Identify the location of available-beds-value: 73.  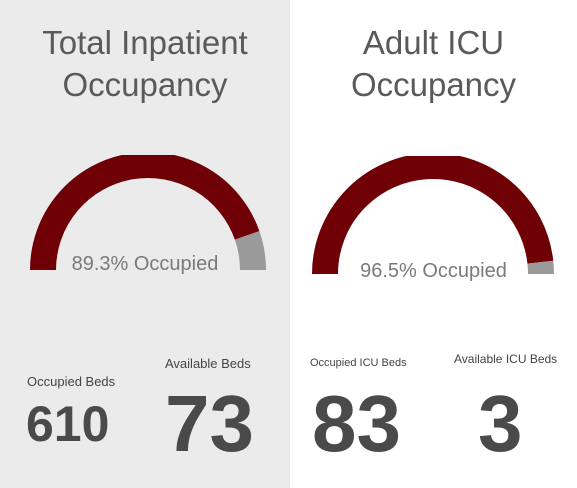
(209, 423).